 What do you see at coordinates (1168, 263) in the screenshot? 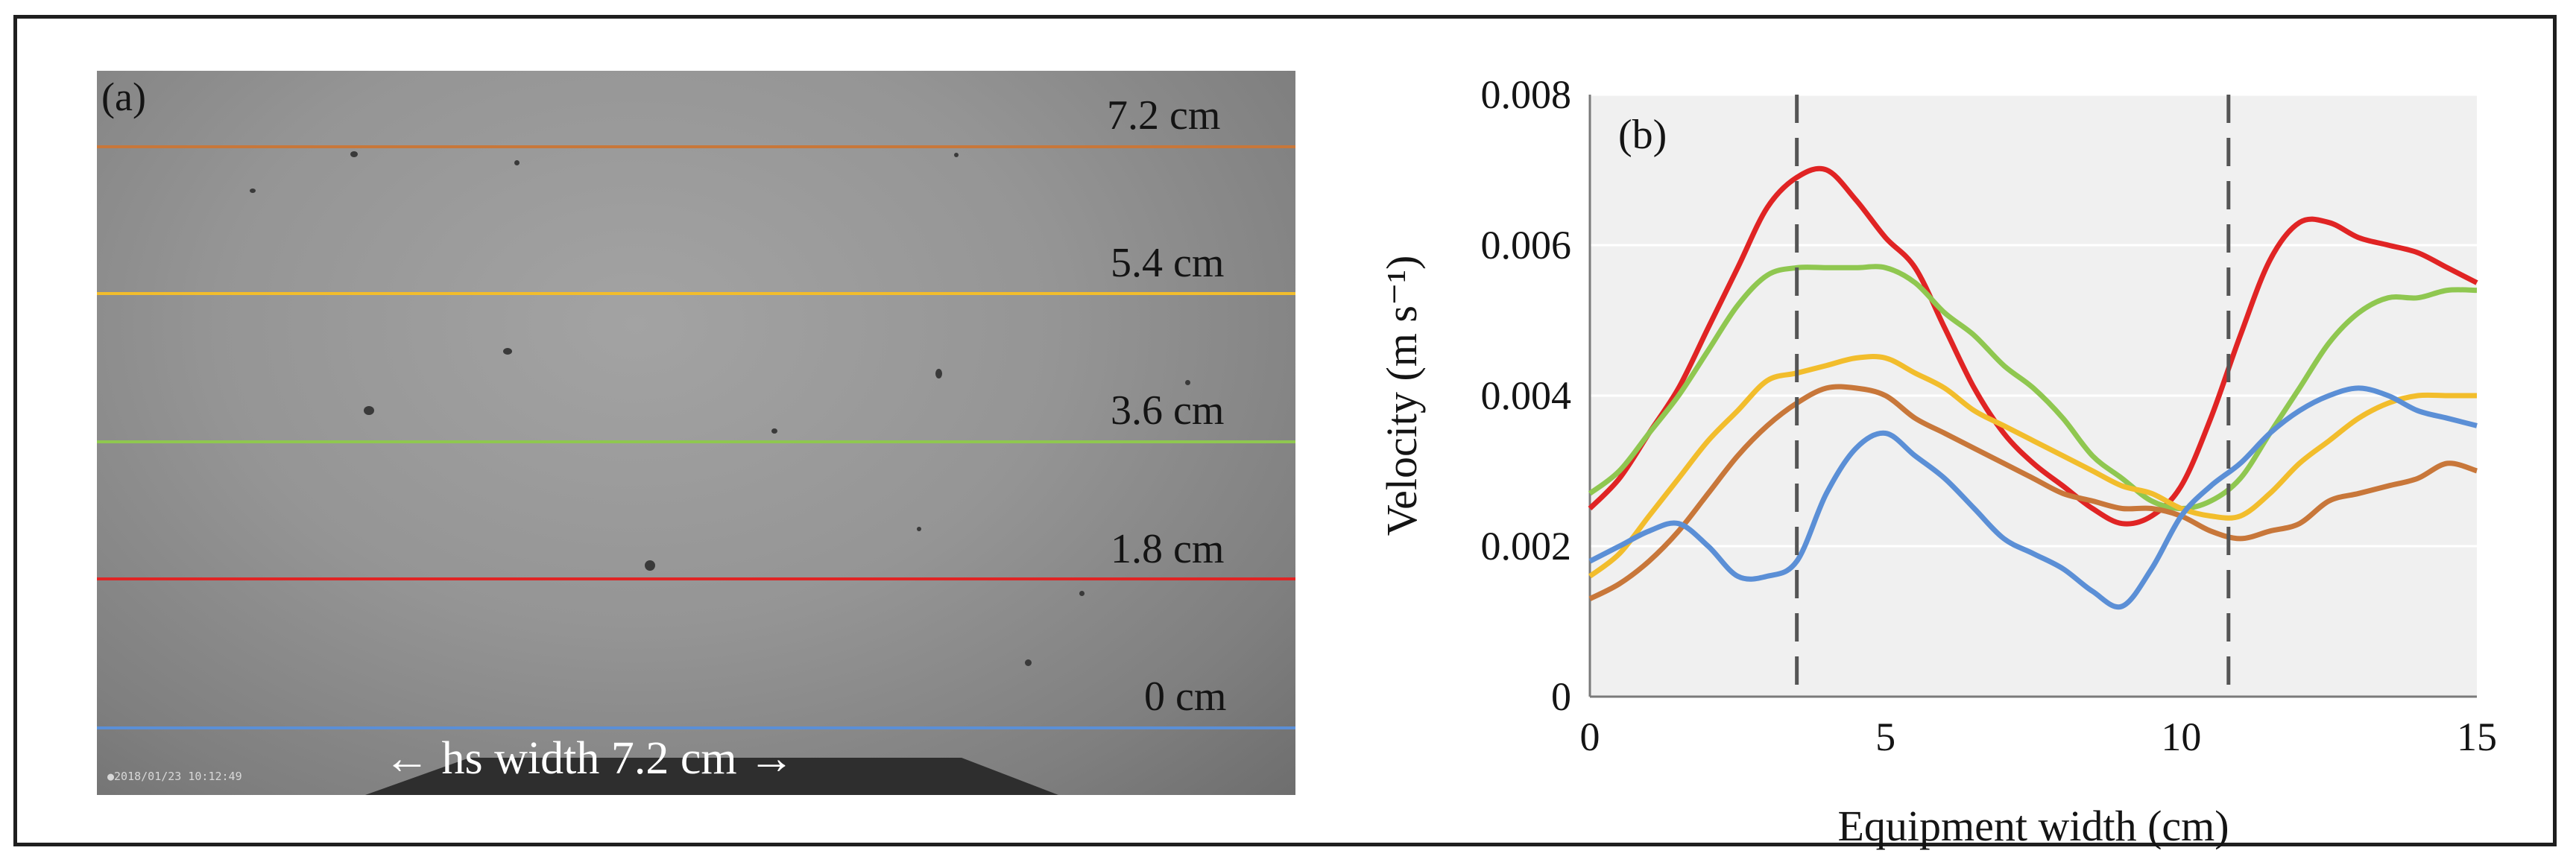
I see `depth-label: 5.4 cm` at bounding box center [1168, 263].